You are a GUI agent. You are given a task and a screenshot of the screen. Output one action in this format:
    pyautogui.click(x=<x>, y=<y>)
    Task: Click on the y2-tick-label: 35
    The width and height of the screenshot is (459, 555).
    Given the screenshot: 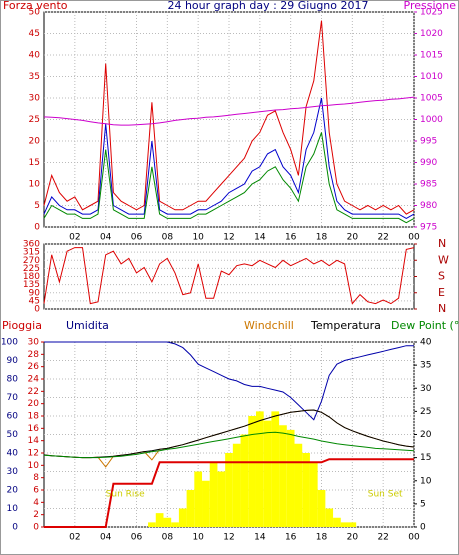 What is the action you would take?
    pyautogui.click(x=425, y=366)
    